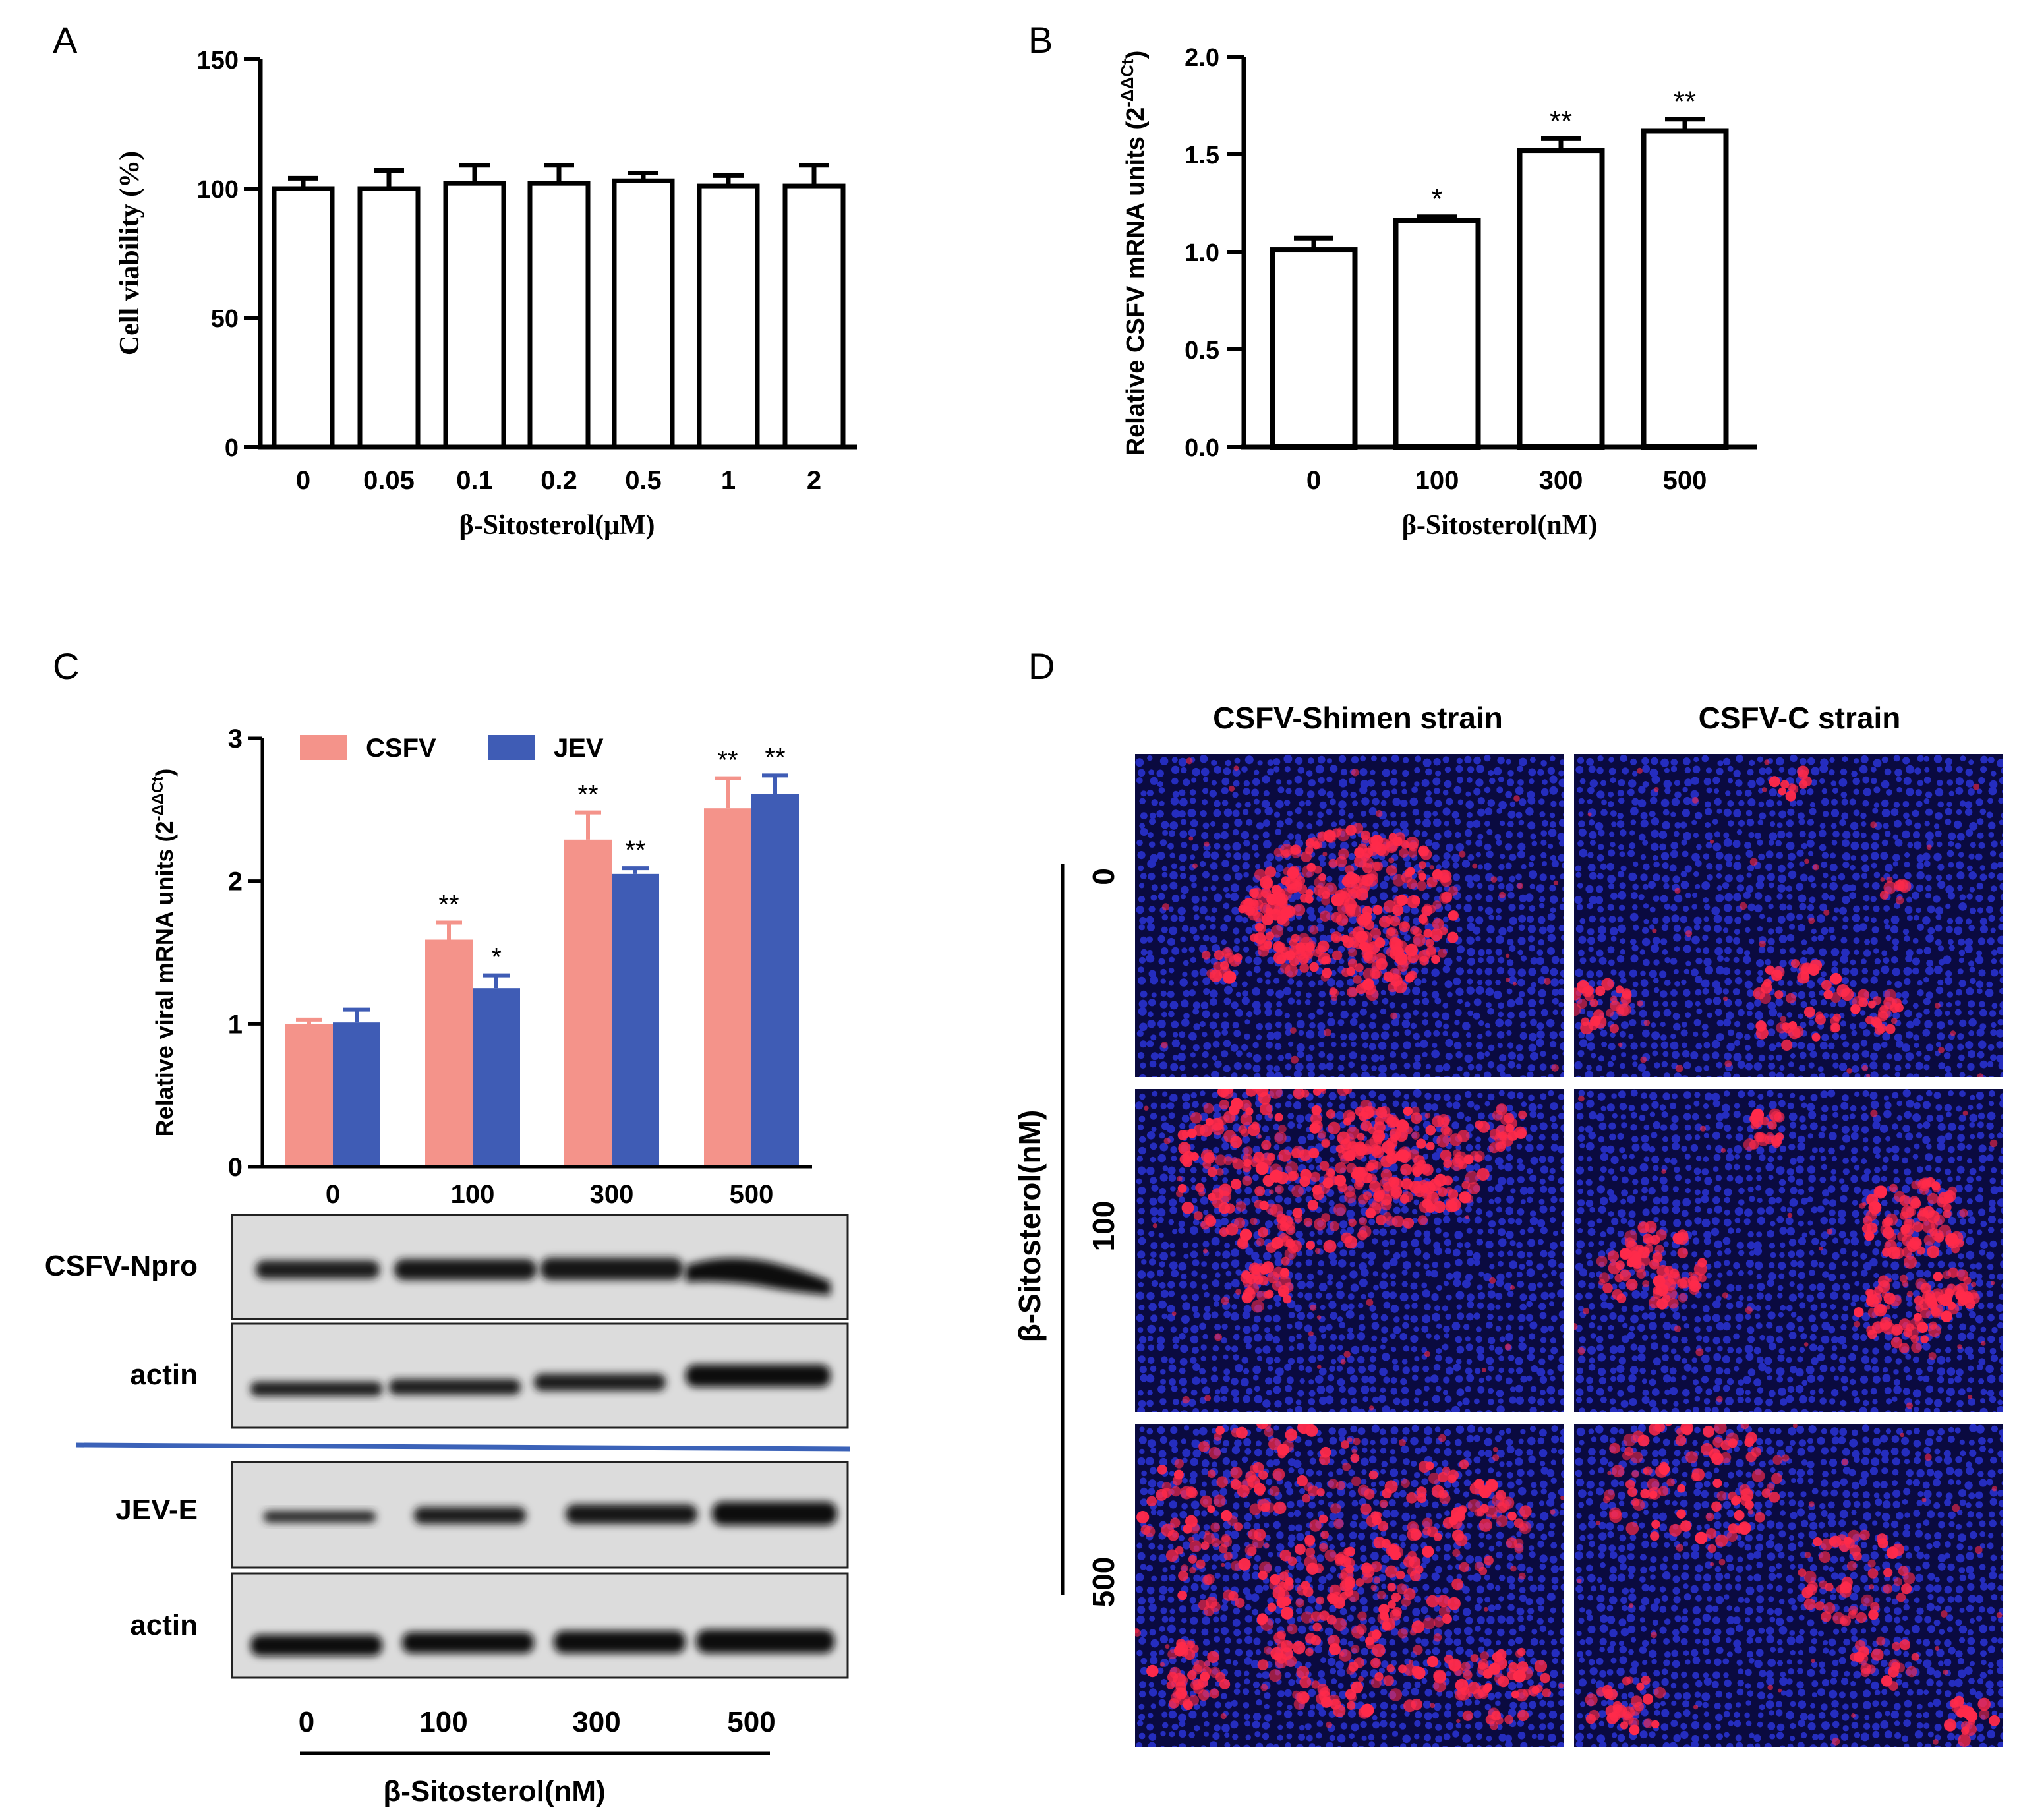 The height and width of the screenshot is (1820, 2019). I want to click on chart-c-x-tick-label: 300, so click(612, 1194).